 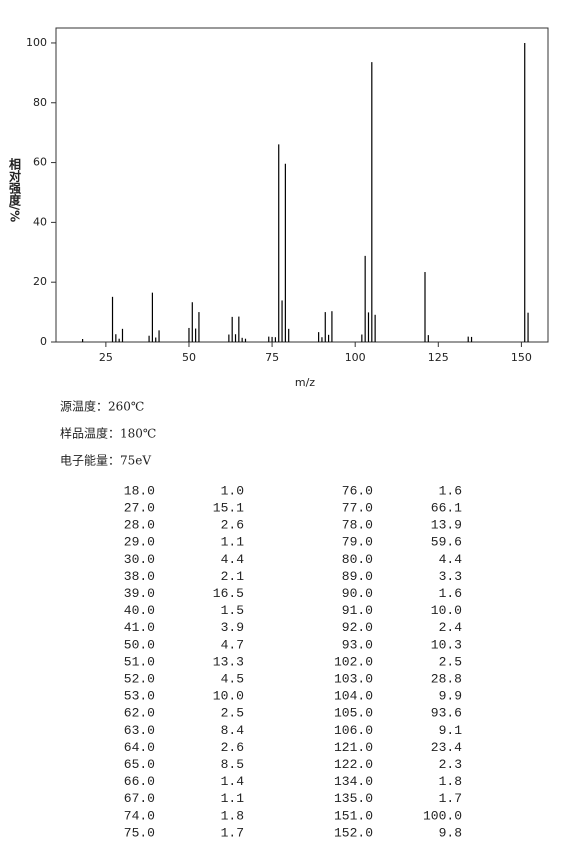 What do you see at coordinates (451, 627) in the screenshot?
I see `table-cell: 2.4` at bounding box center [451, 627].